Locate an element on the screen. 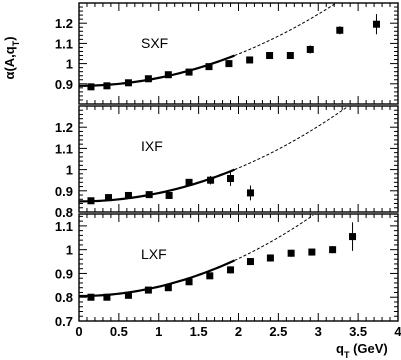 The image size is (401, 360). panel-label: IXF is located at coordinates (152, 146).